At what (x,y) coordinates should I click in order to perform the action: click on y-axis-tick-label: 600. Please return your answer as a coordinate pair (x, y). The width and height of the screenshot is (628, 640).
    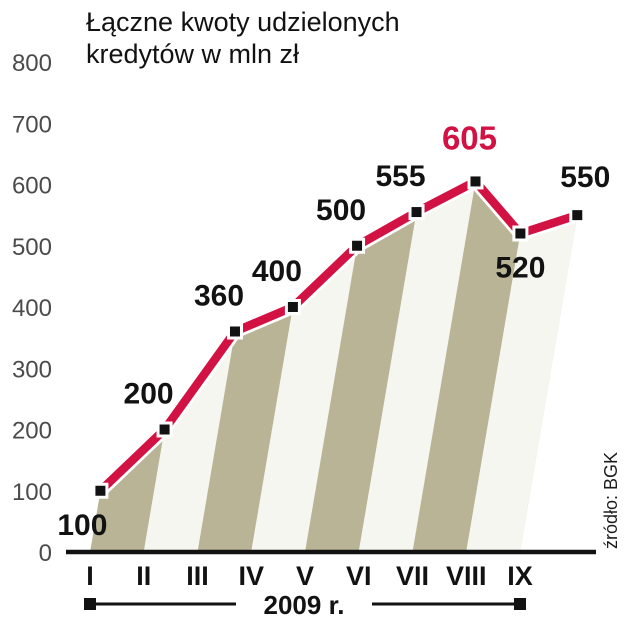
    Looking at the image, I should click on (32, 186).